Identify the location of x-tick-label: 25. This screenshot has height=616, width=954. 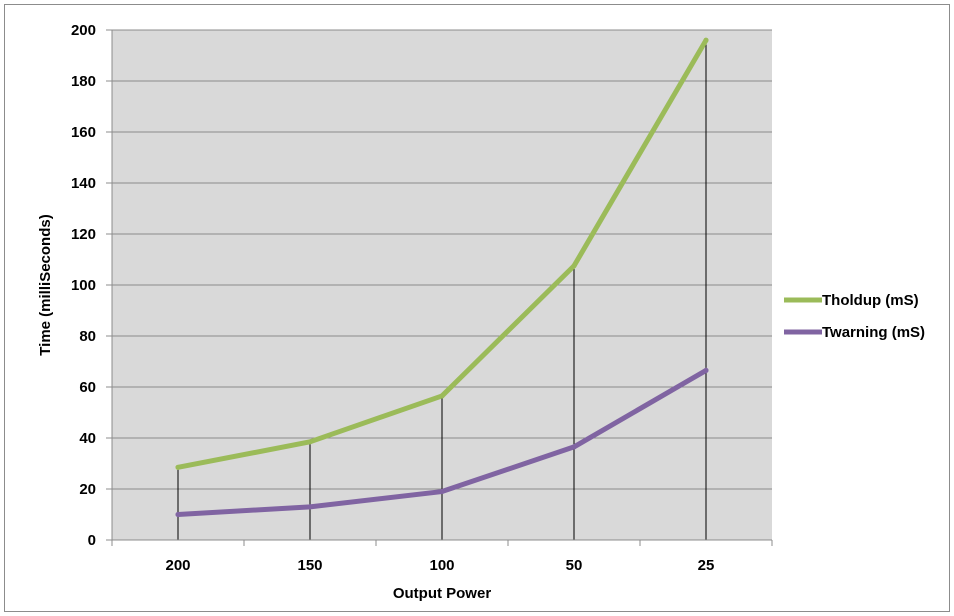
(706, 565).